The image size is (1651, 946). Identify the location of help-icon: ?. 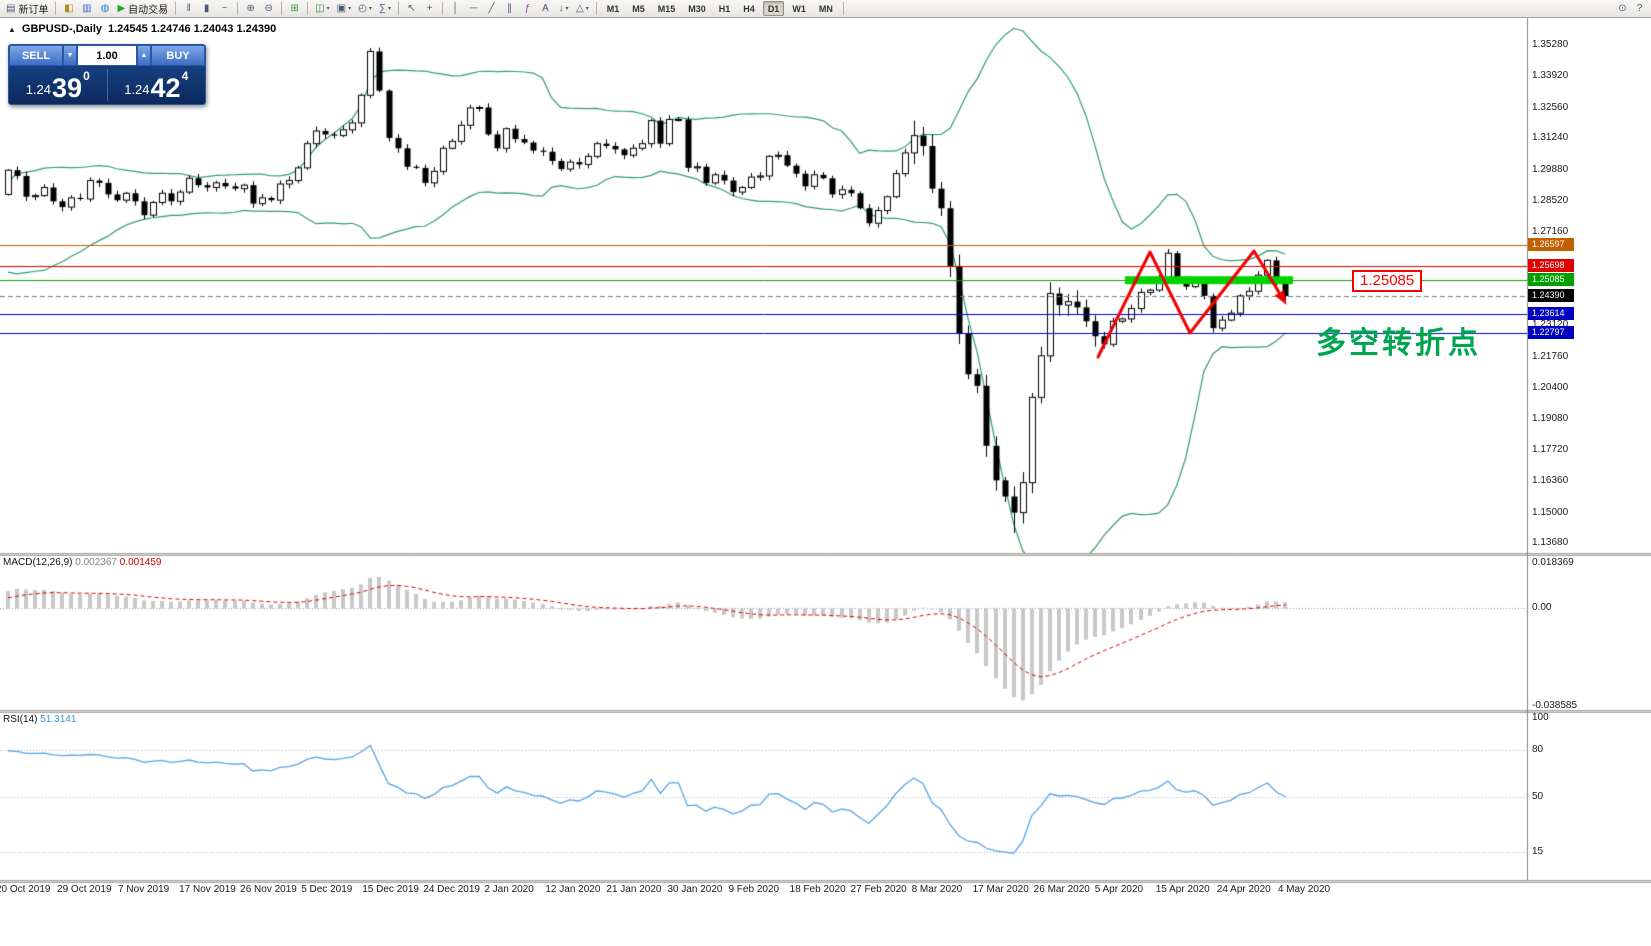
(1639, 9).